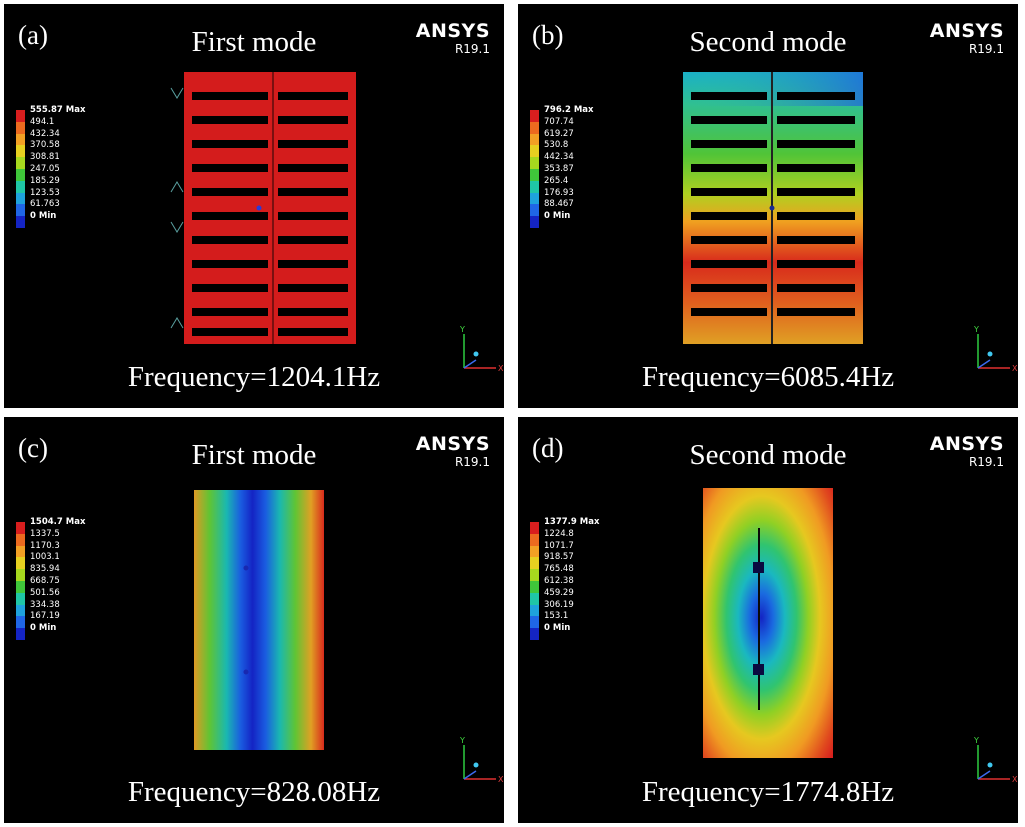 This screenshot has width=1025, height=827. I want to click on mode-shape-plot-c, so click(259, 620).